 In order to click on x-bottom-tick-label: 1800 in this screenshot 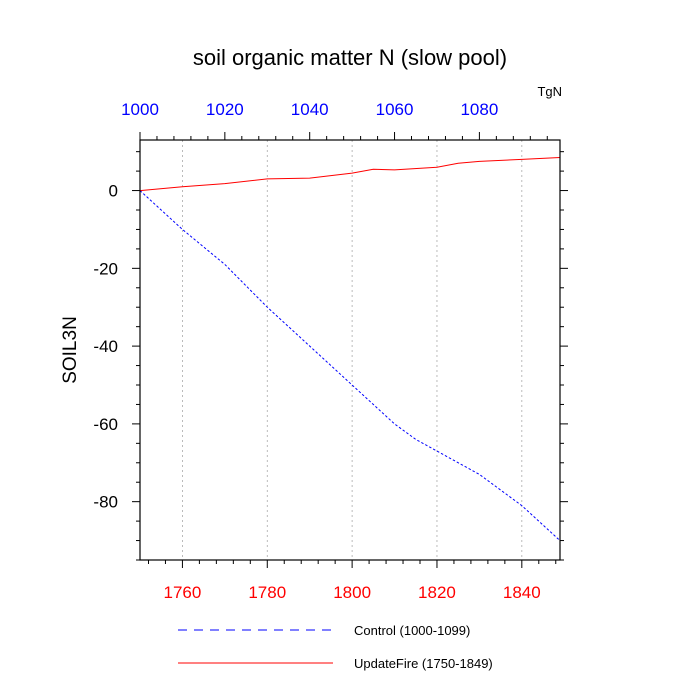, I will do `click(352, 592)`.